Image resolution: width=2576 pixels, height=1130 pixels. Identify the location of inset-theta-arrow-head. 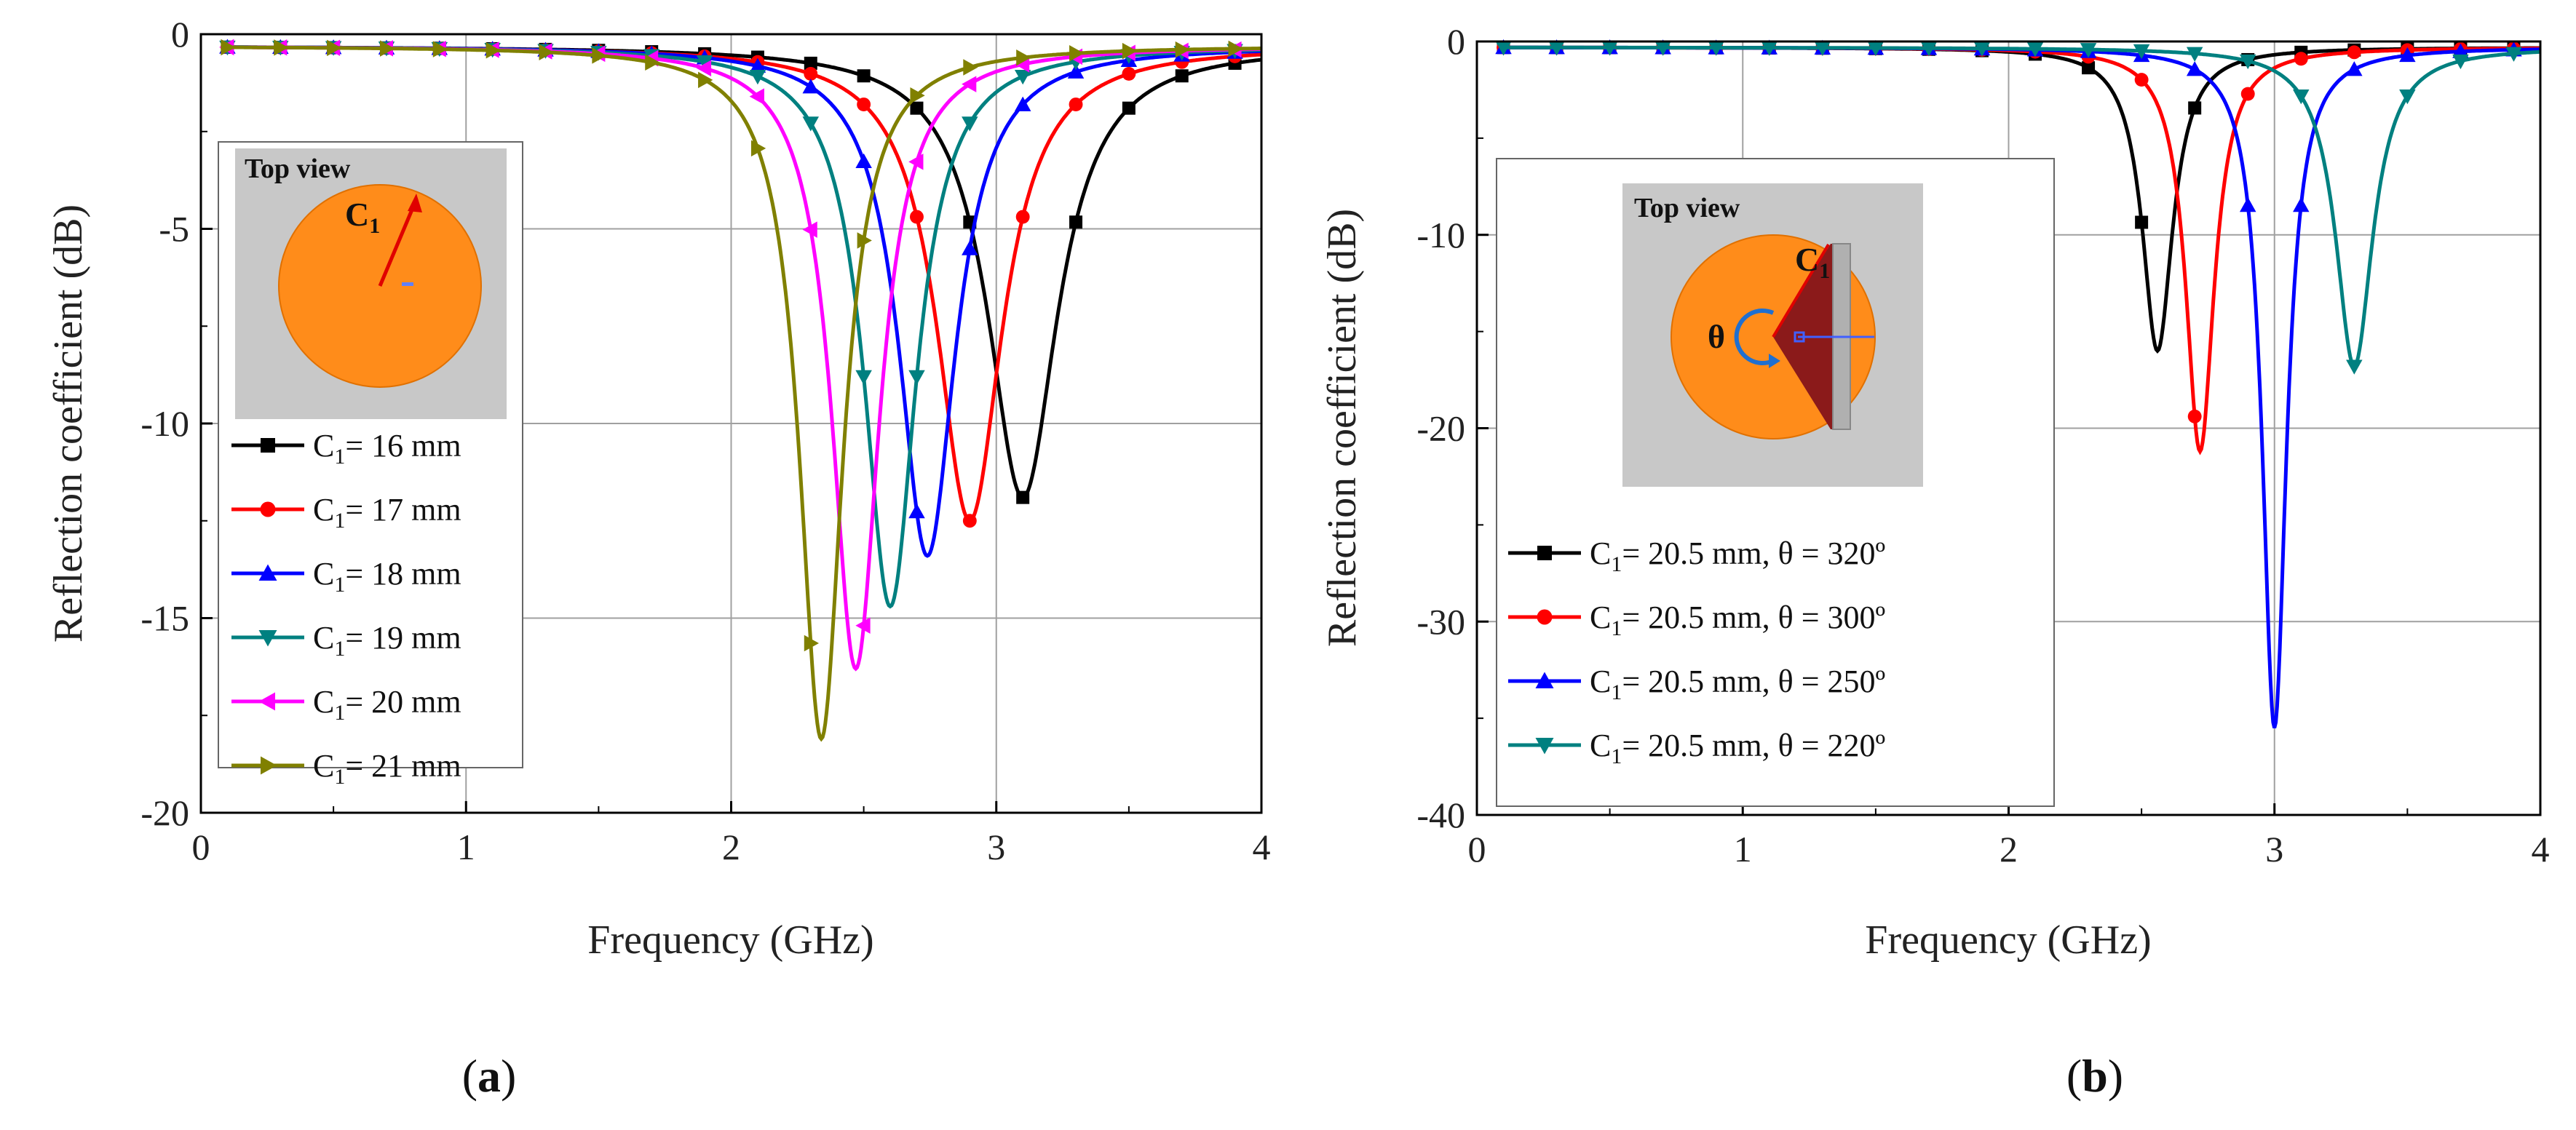
(1774, 361).